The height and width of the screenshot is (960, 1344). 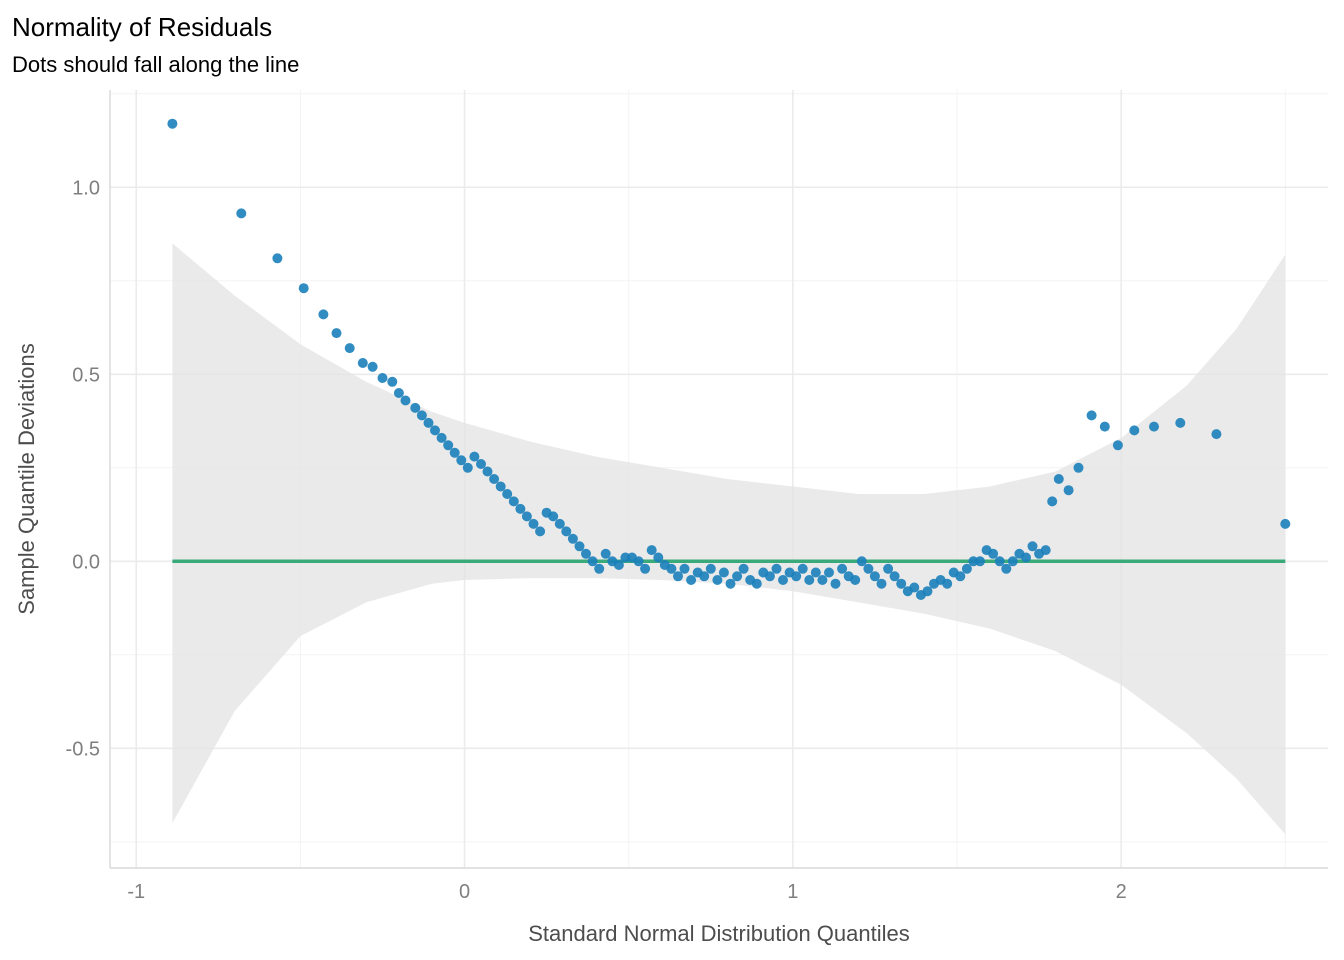 What do you see at coordinates (136, 892) in the screenshot?
I see `x-tick-label: -1` at bounding box center [136, 892].